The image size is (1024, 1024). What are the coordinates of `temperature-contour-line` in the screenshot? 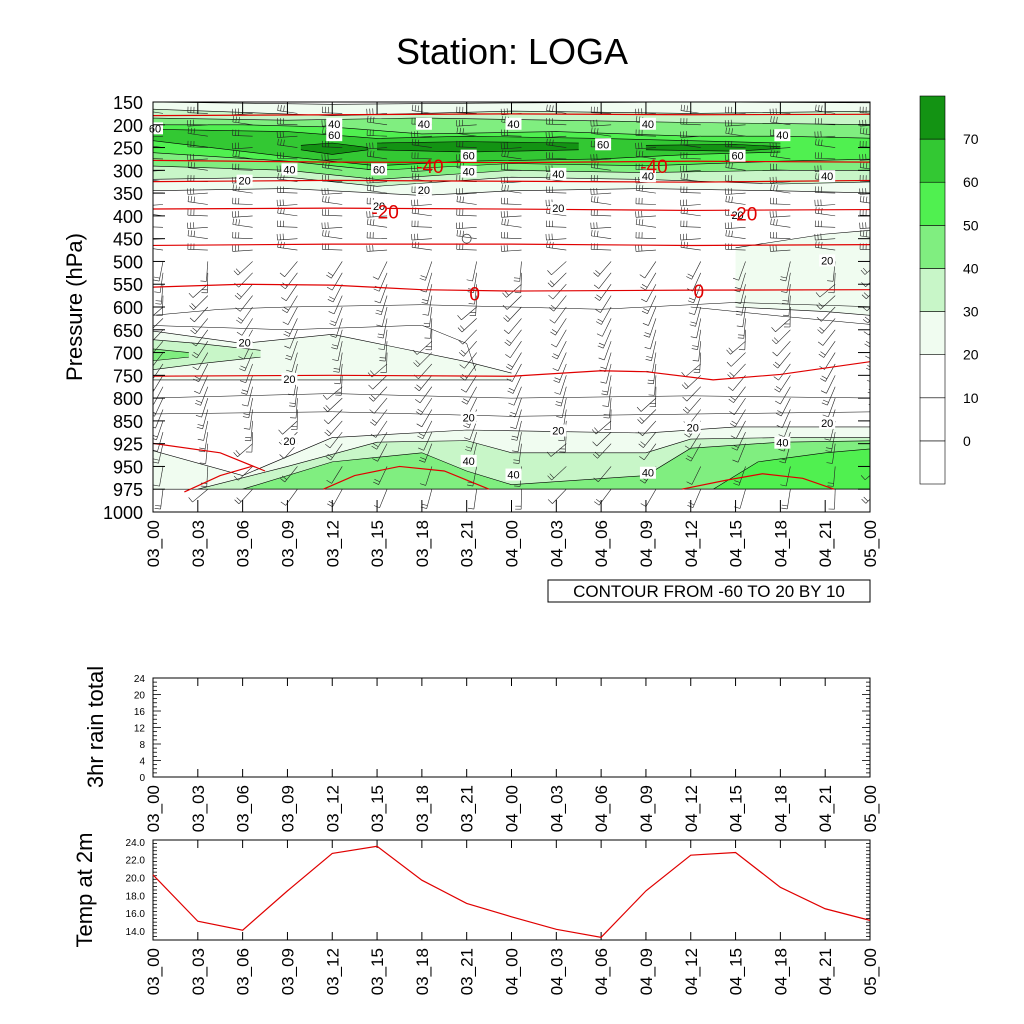 It's located at (511, 181).